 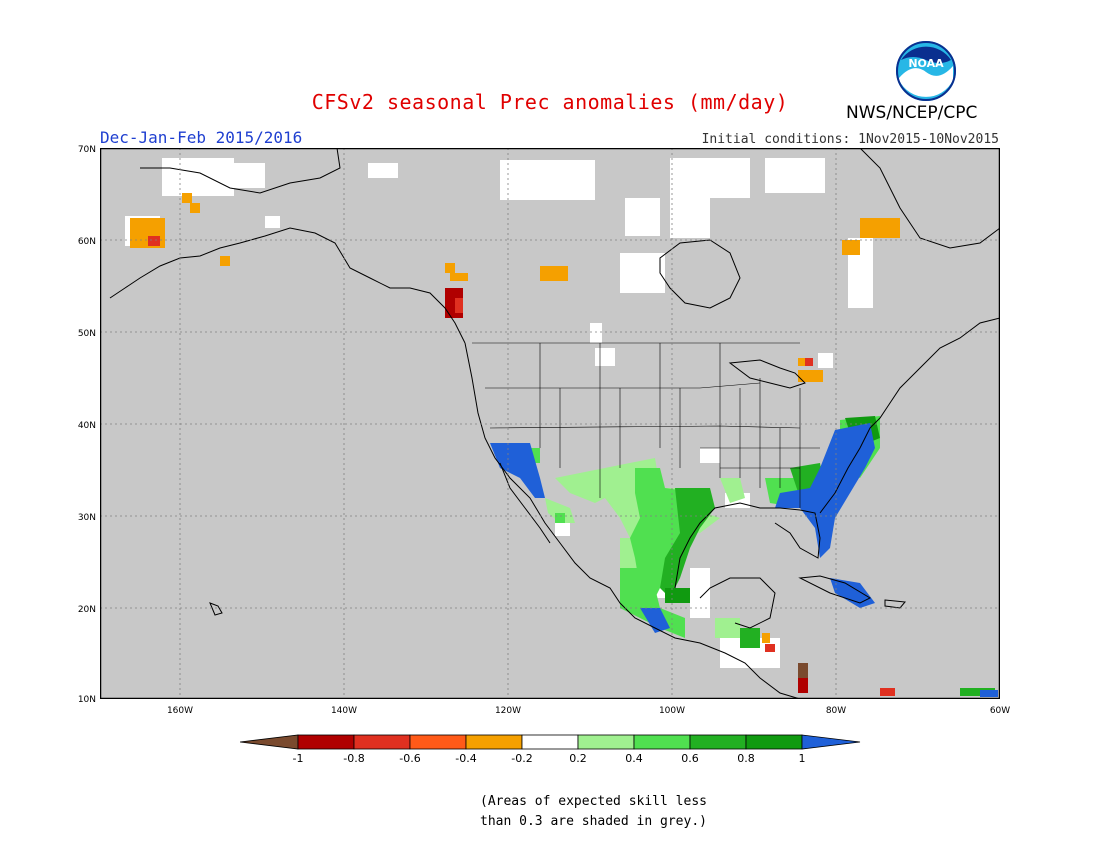 What do you see at coordinates (344, 711) in the screenshot?
I see `lon-label-140w: 140W` at bounding box center [344, 711].